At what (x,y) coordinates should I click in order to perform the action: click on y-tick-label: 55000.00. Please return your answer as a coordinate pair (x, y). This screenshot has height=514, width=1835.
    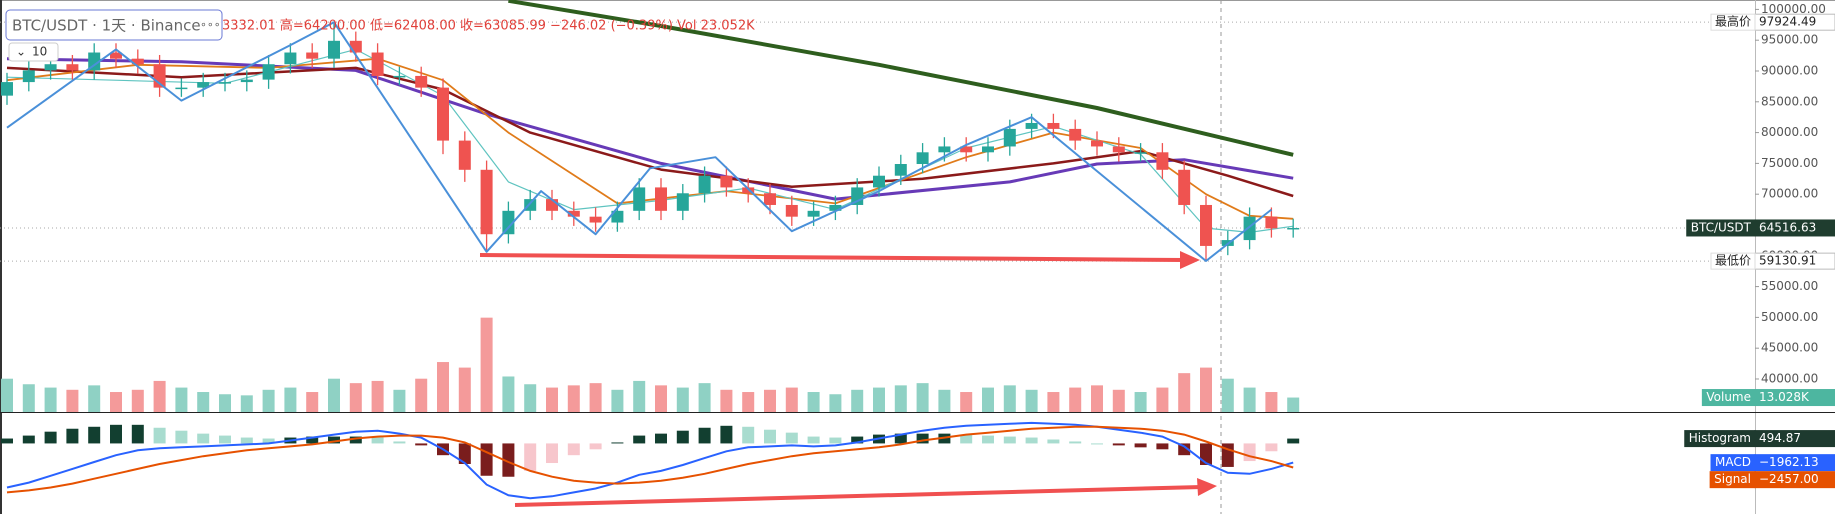
    Looking at the image, I should click on (1789, 286).